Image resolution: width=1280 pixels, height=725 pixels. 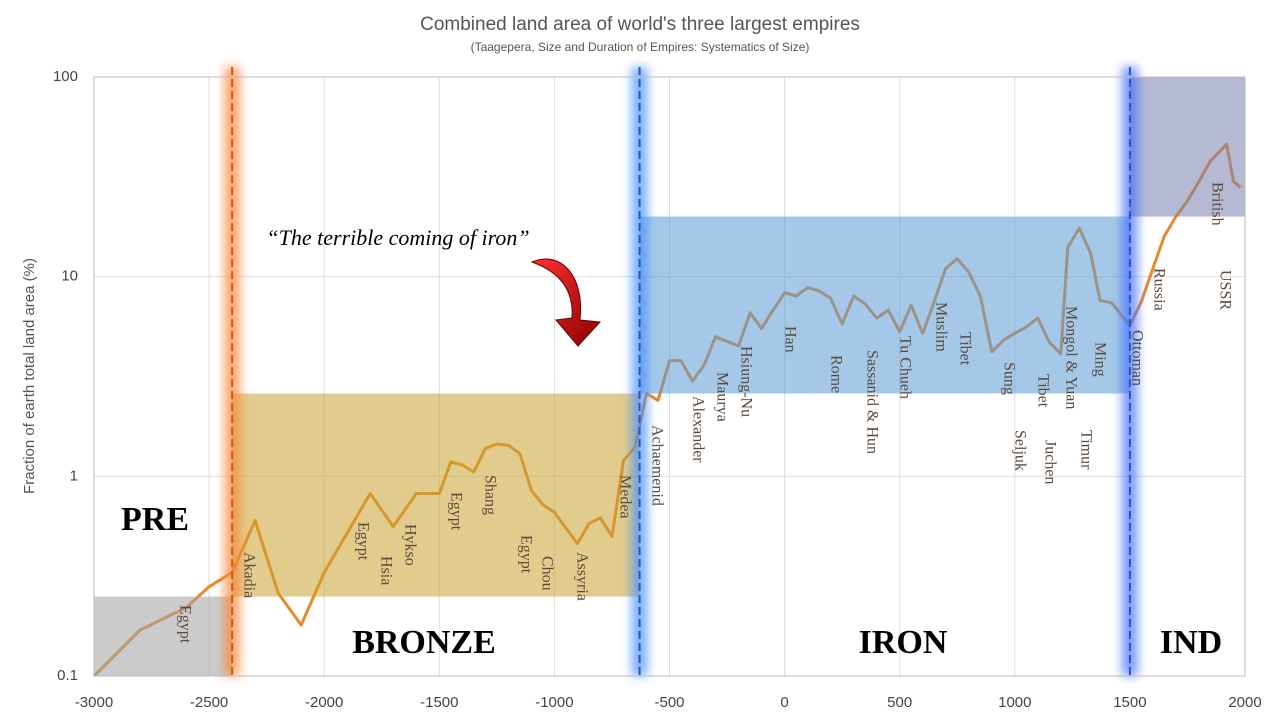 What do you see at coordinates (721, 397) in the screenshot?
I see `empire-label: Maurya` at bounding box center [721, 397].